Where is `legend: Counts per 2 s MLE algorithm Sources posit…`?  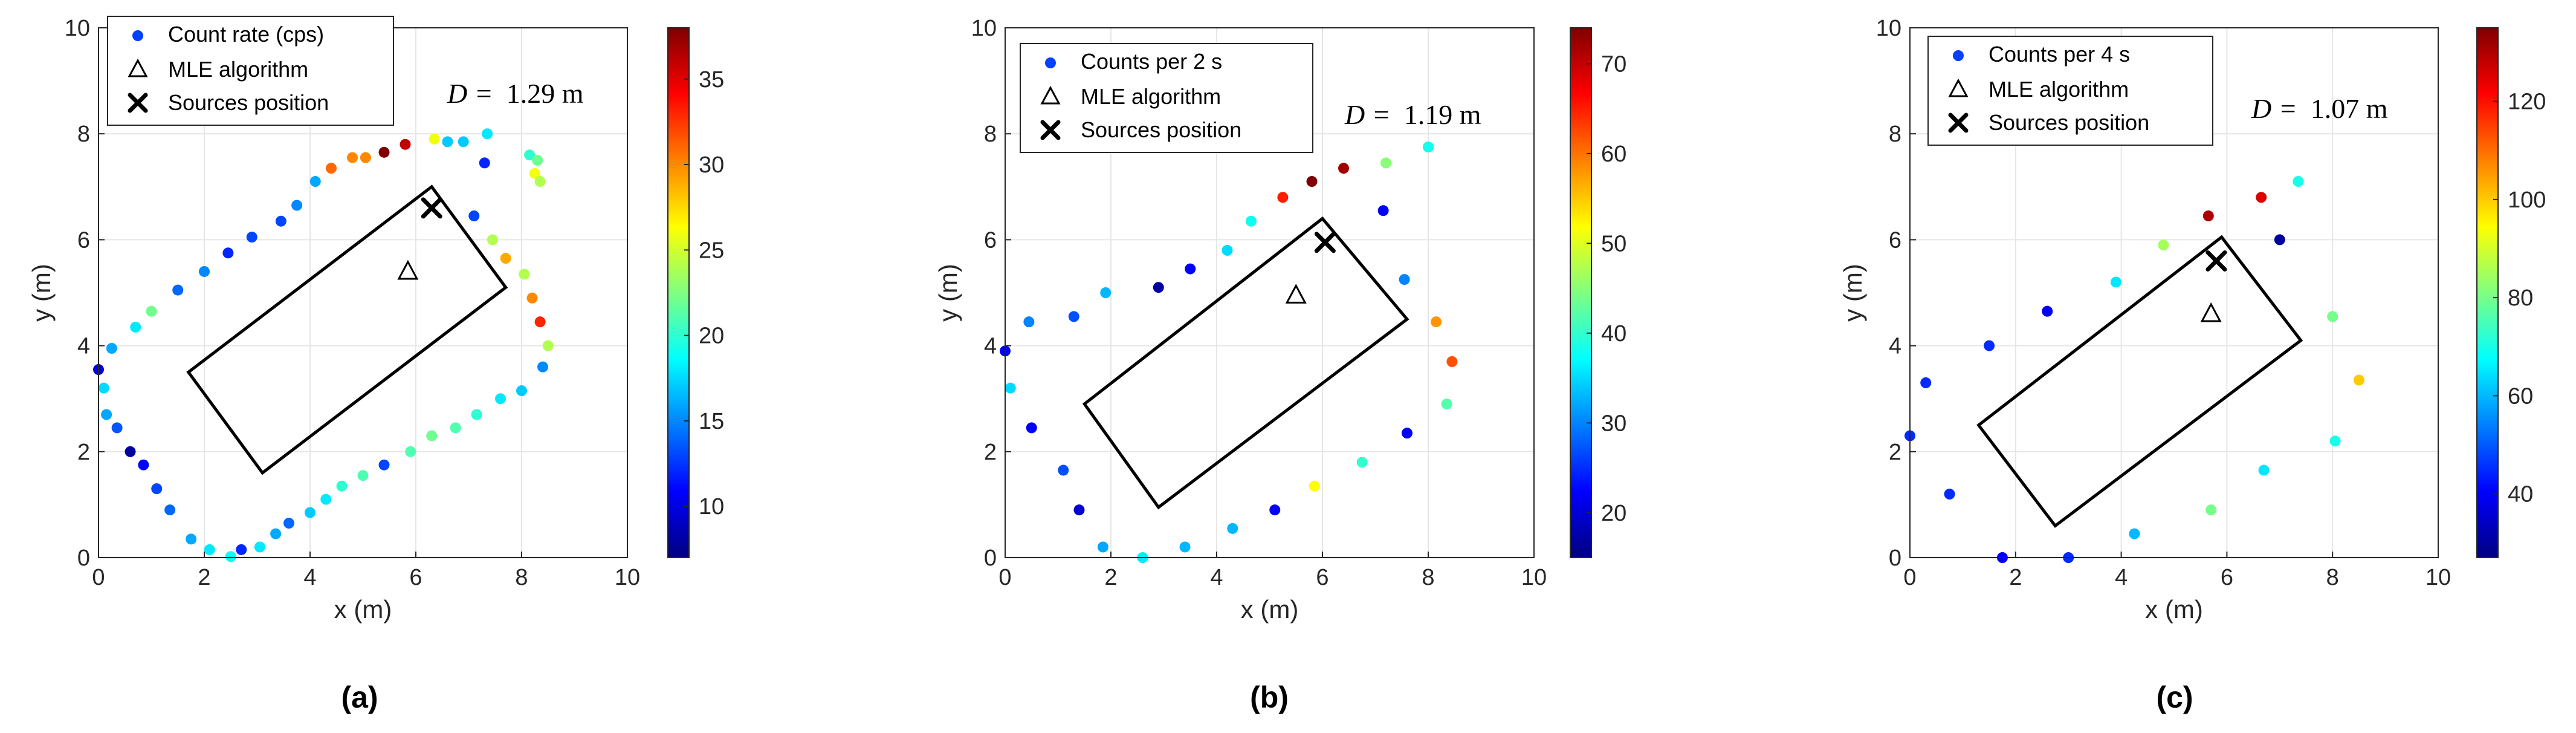
legend: Counts per 2 s MLE algorithm Sources posit… is located at coordinates (1166, 98).